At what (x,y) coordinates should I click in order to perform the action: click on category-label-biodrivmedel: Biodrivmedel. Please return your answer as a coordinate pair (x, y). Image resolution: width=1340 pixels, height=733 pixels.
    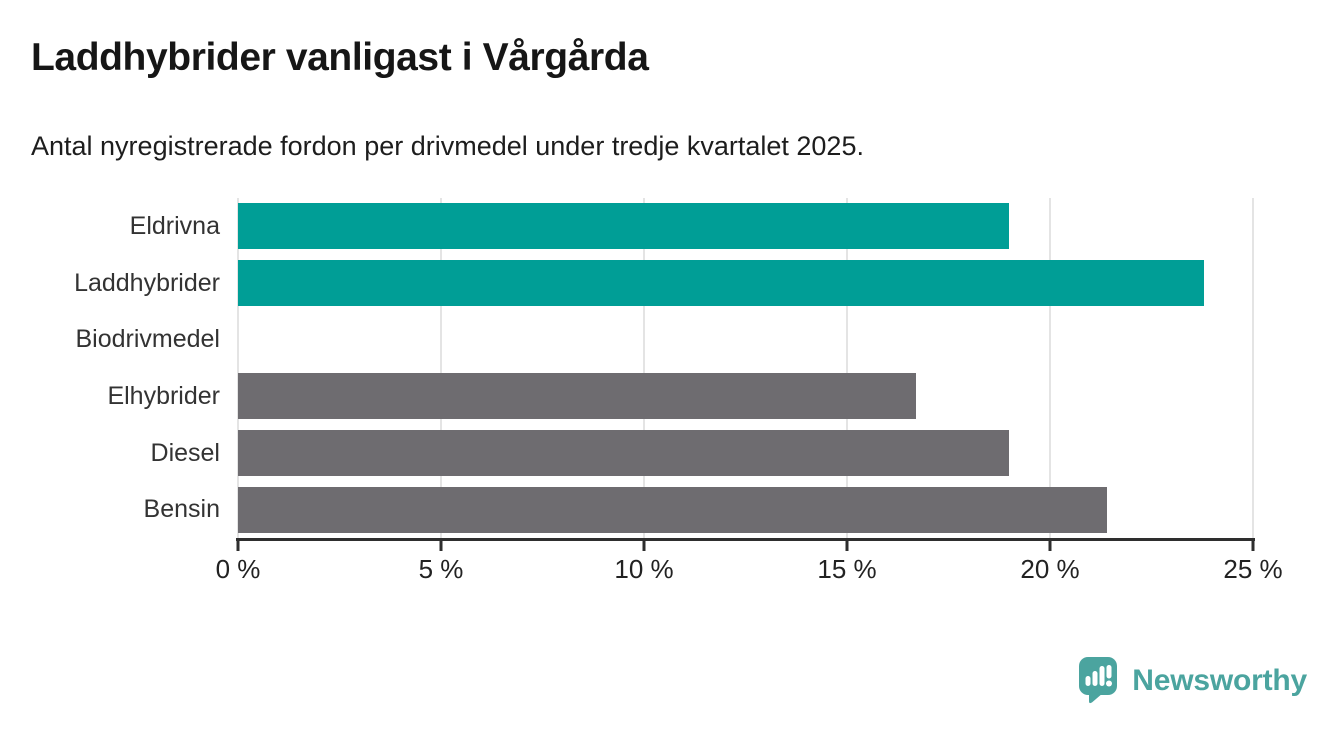
    Looking at the image, I should click on (147, 339).